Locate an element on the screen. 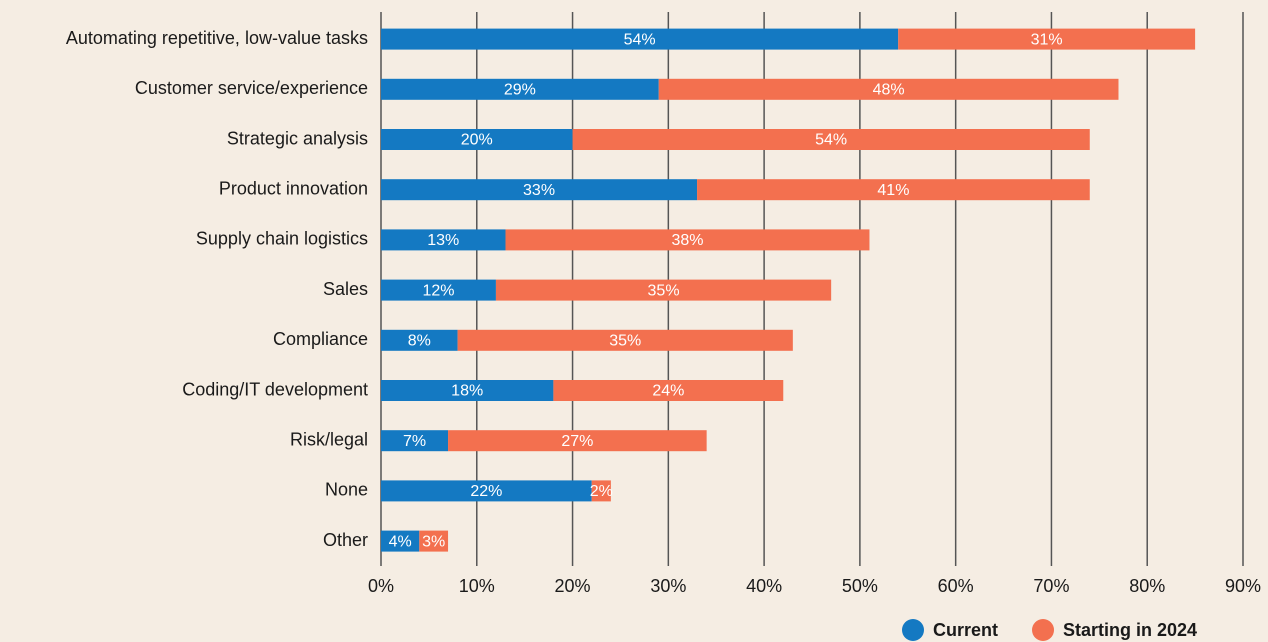 The image size is (1268, 642). data-label: 33% is located at coordinates (539, 190).